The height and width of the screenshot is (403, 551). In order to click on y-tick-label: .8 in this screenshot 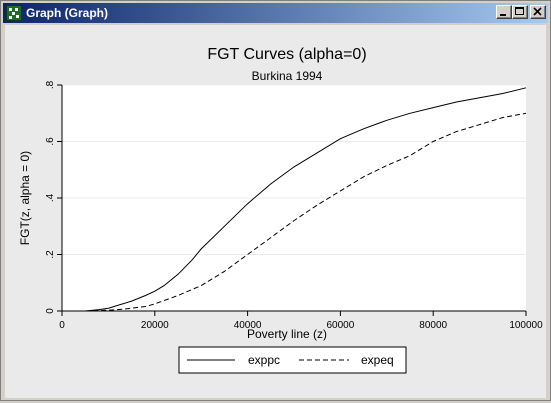, I will do `click(50, 84)`.